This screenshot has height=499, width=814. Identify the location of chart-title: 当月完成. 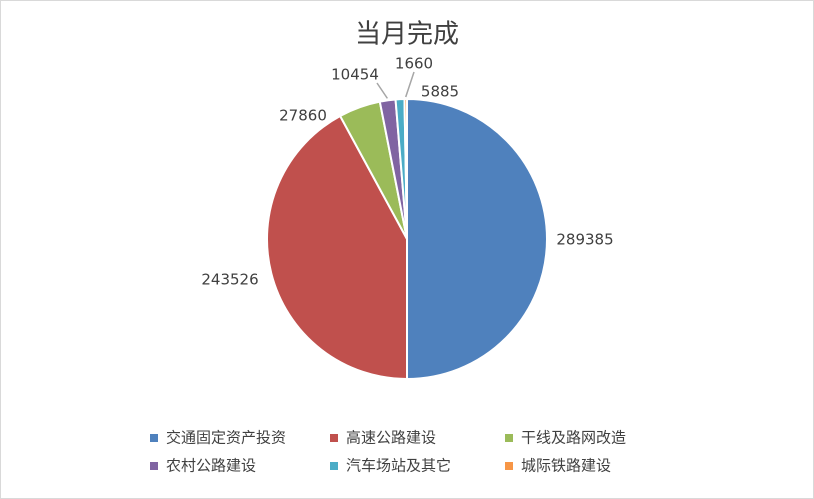
(407, 35).